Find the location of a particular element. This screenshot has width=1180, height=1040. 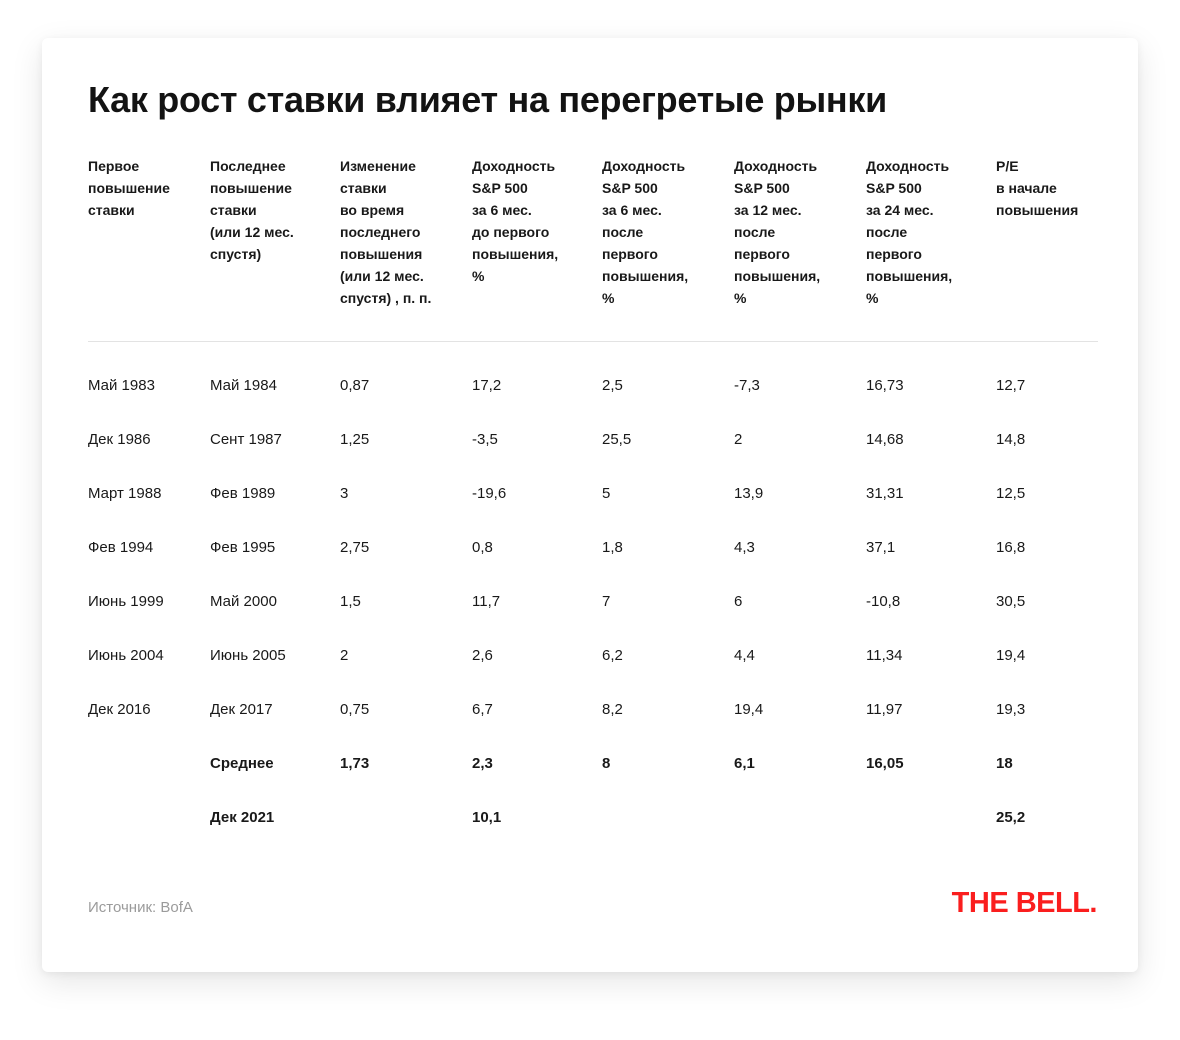

table-cell: 1,5 is located at coordinates (350, 601).